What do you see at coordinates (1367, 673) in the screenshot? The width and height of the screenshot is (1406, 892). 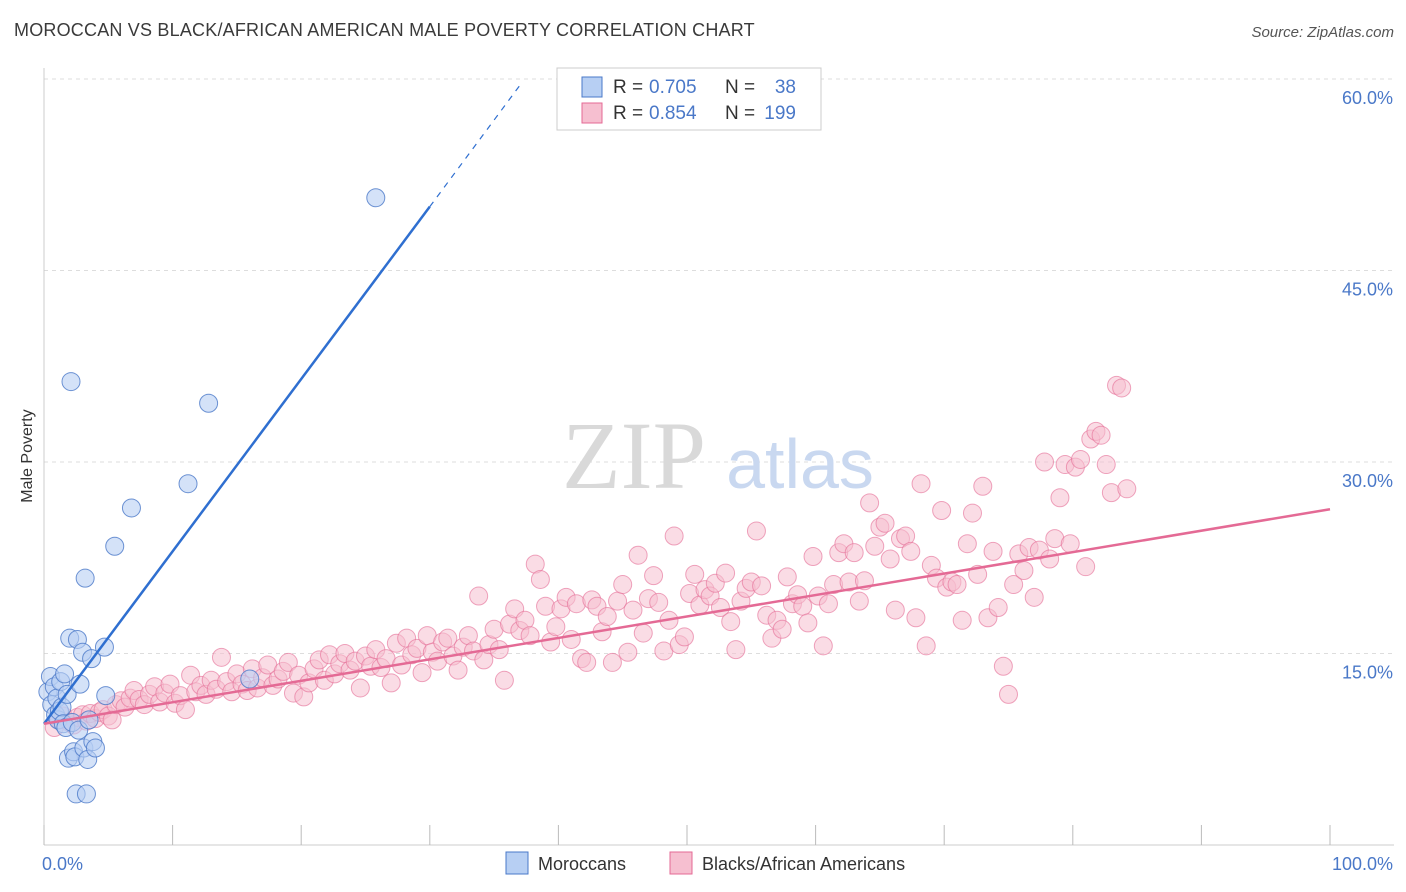 I see `y-tick-label-0: 15.0%` at bounding box center [1367, 673].